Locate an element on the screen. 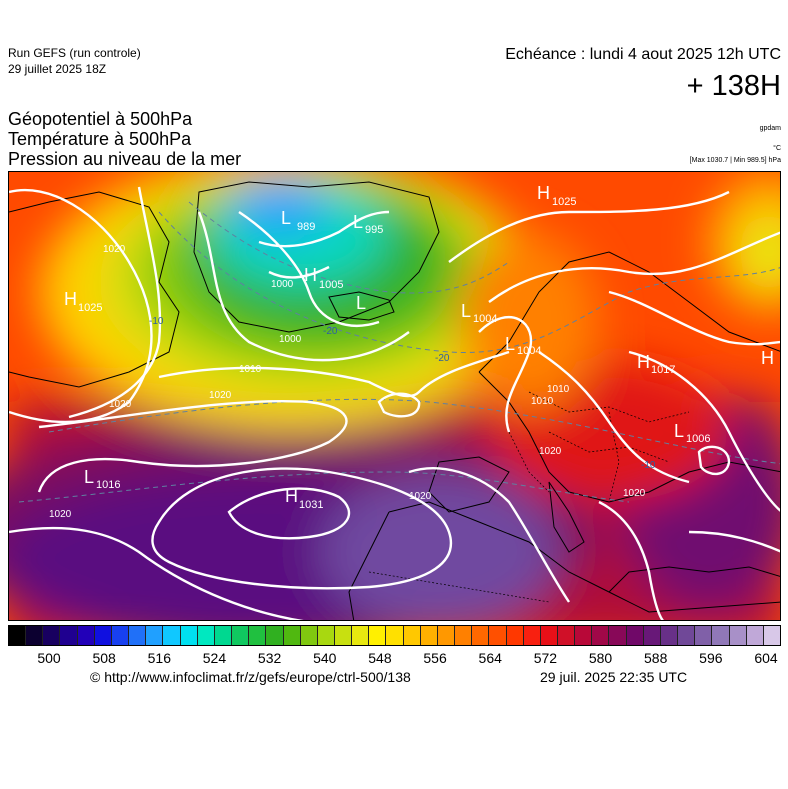 Image resolution: width=788 pixels, height=789 pixels. colorbar-tick-label: 564 is located at coordinates (490, 658).